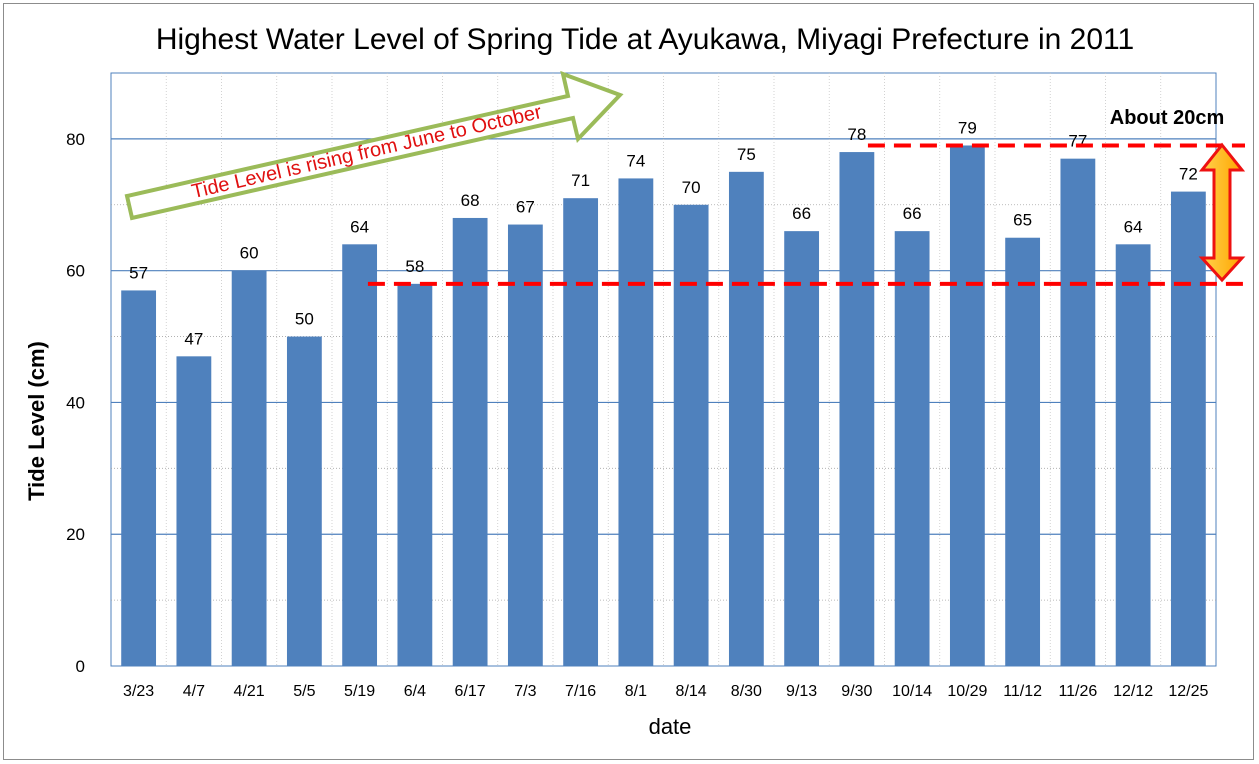  I want to click on y-tick-label: 20, so click(75, 534).